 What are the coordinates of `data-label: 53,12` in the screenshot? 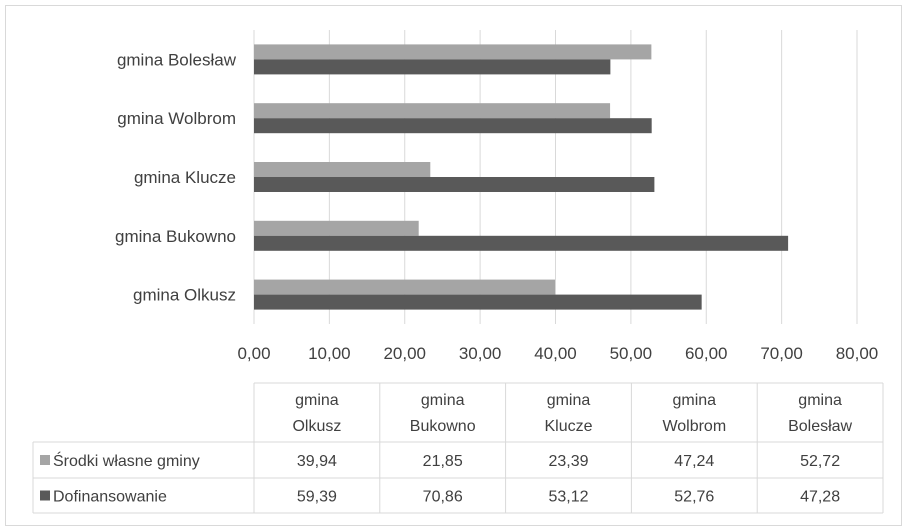 It's located at (568, 497).